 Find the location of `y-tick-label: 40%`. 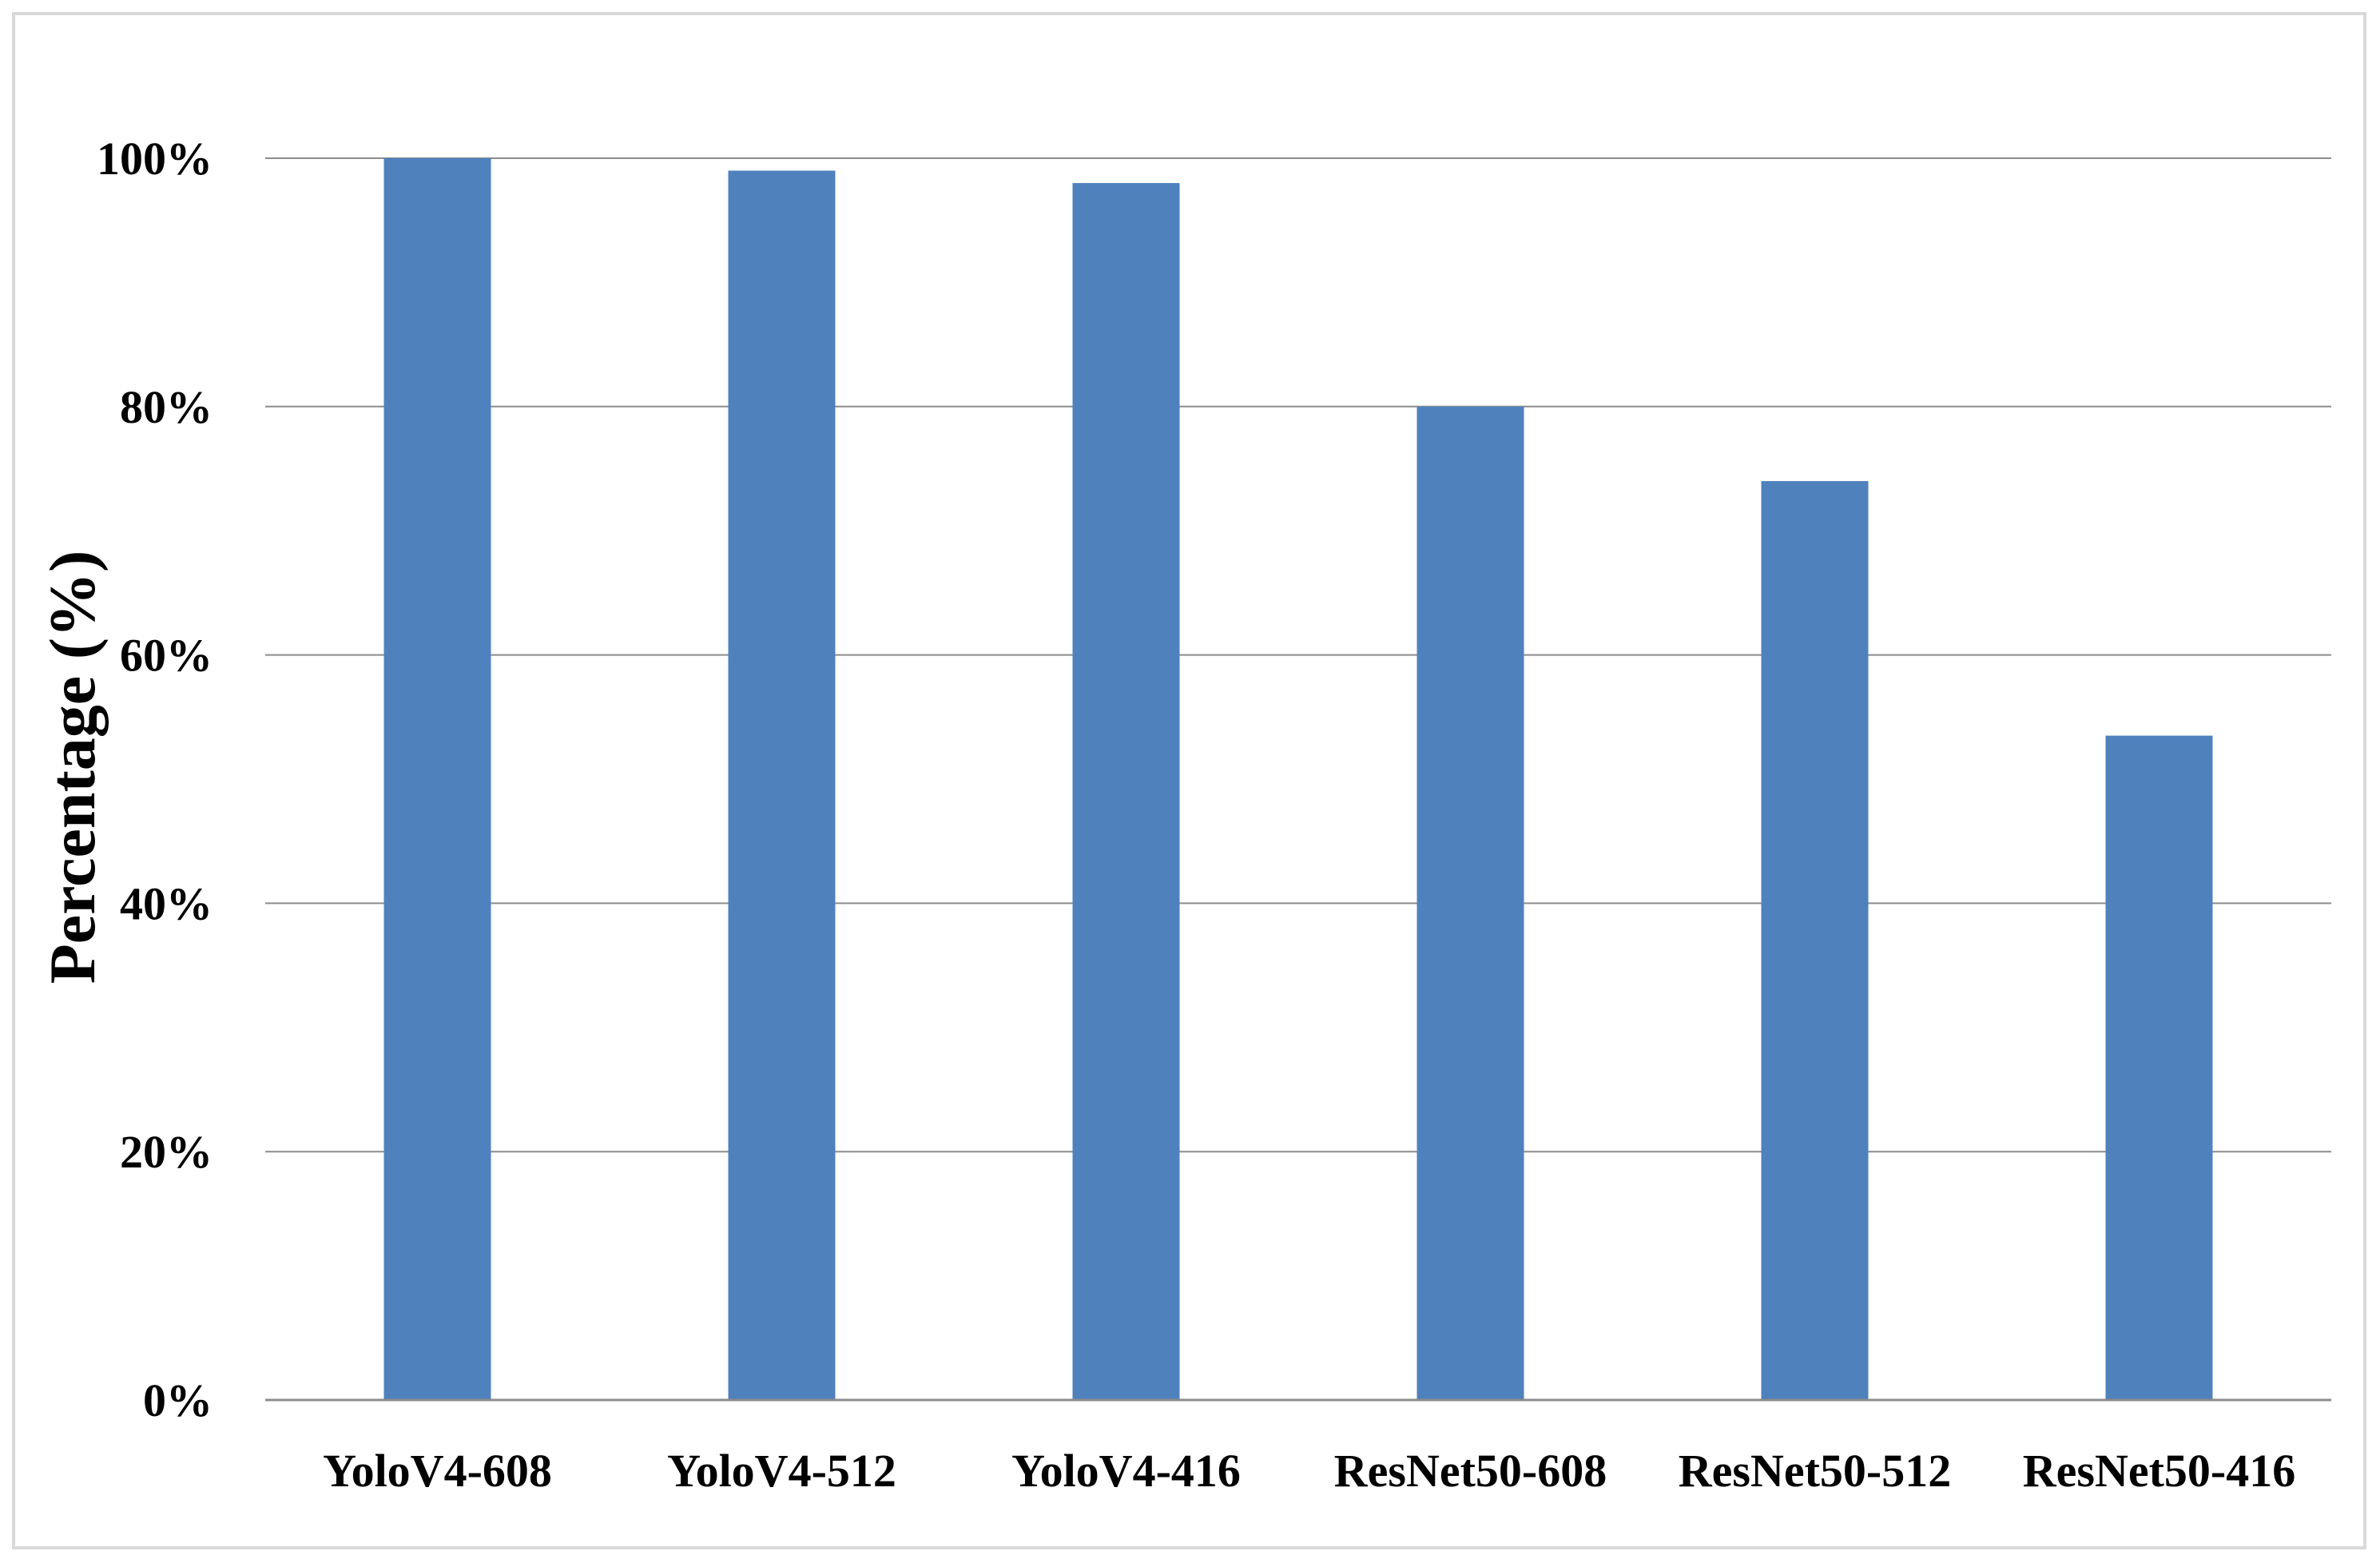

y-tick-label: 40% is located at coordinates (166, 903).